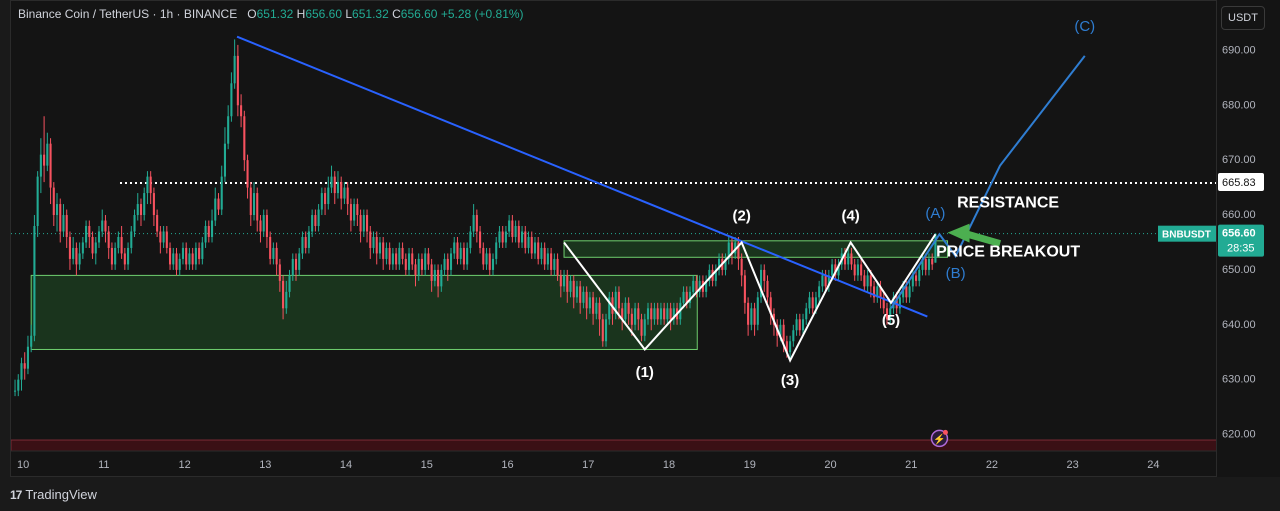  I want to click on last-price-tag, so click(1241, 240).